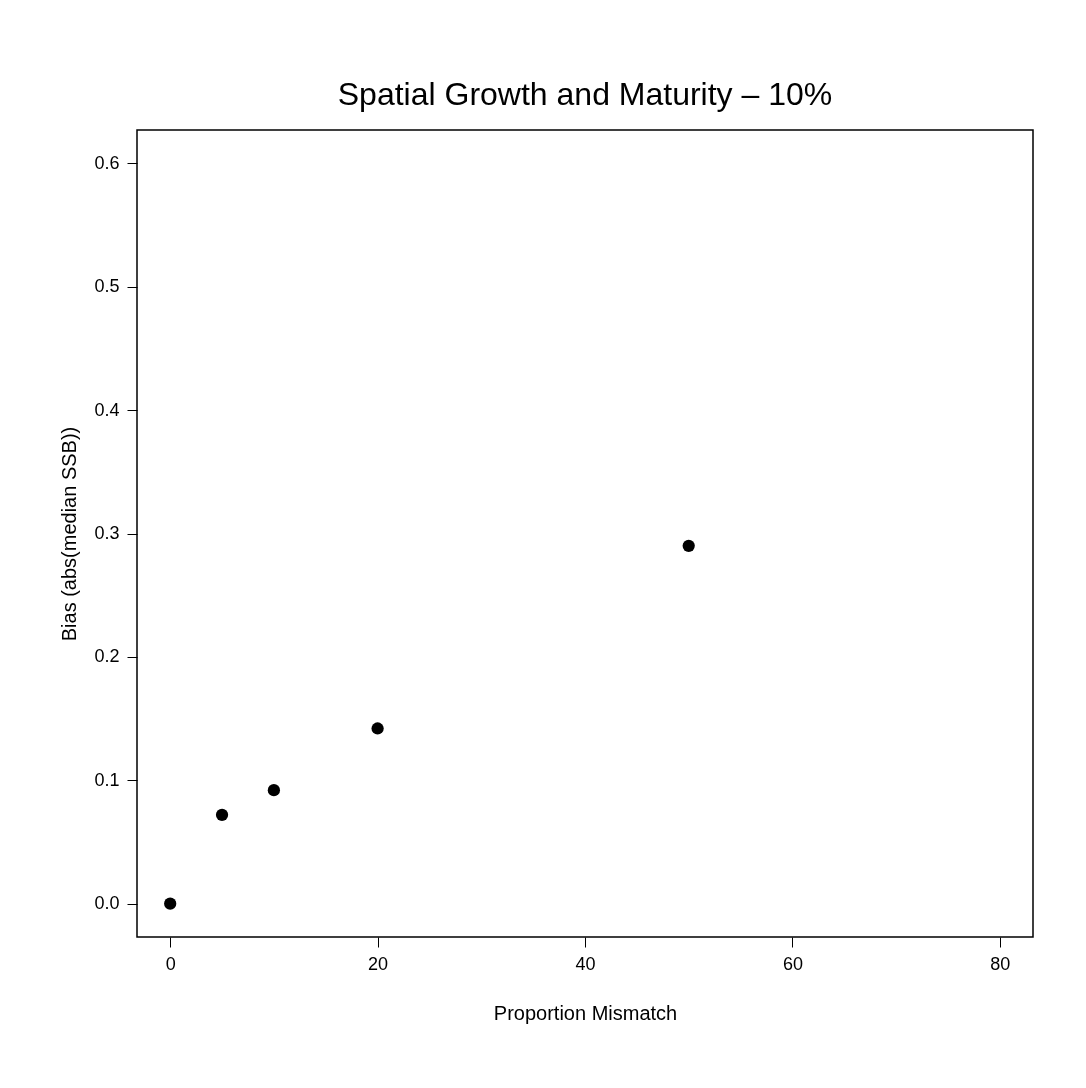  I want to click on x-tick-label: 60, so click(792, 963).